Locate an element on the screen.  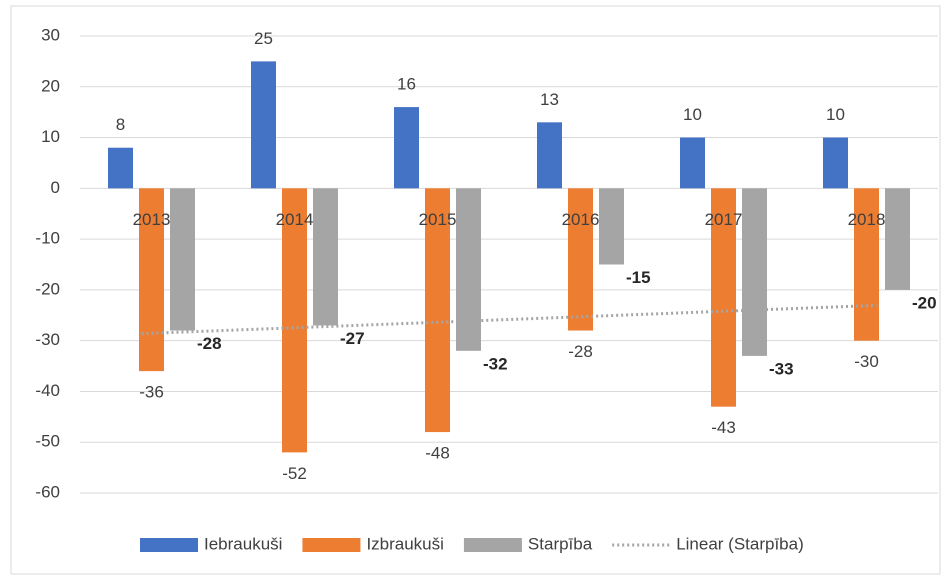
x-tick-label: 2016 is located at coordinates (581, 219).